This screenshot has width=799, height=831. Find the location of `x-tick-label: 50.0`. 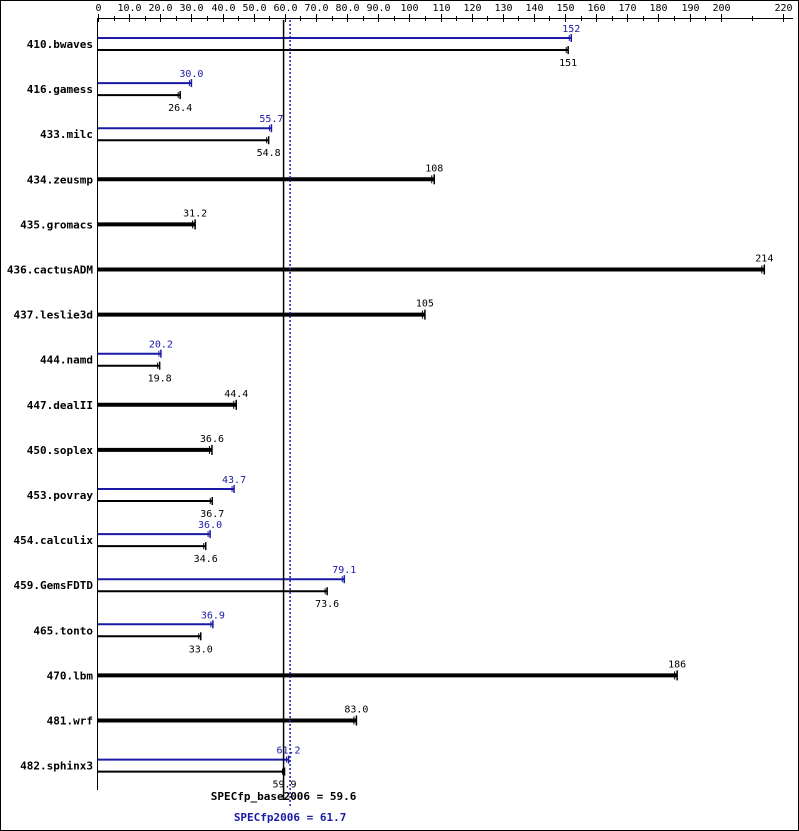

x-tick-label: 50.0 is located at coordinates (254, 8).